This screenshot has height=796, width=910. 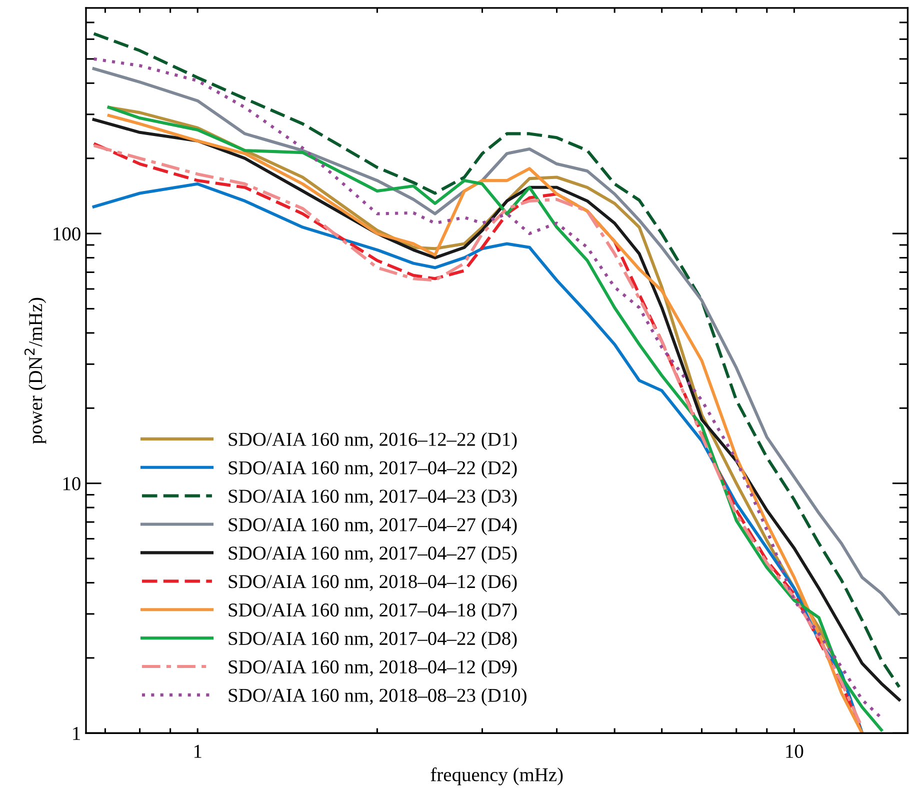 What do you see at coordinates (372, 527) in the screenshot?
I see `legend-label: SDO/AIA 160 nm, 2017–04–27 (D4)` at bounding box center [372, 527].